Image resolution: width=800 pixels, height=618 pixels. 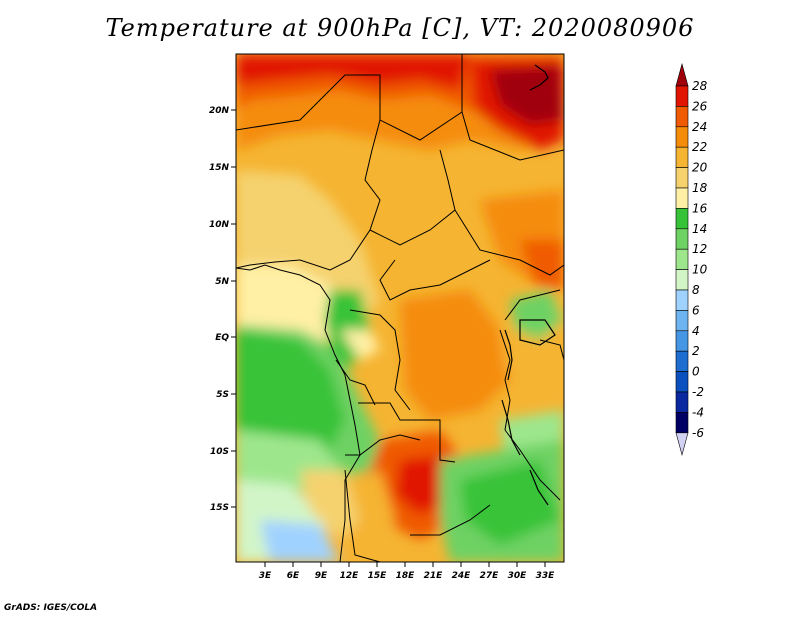 I want to click on colorbar-label: 26, so click(x=700, y=106).